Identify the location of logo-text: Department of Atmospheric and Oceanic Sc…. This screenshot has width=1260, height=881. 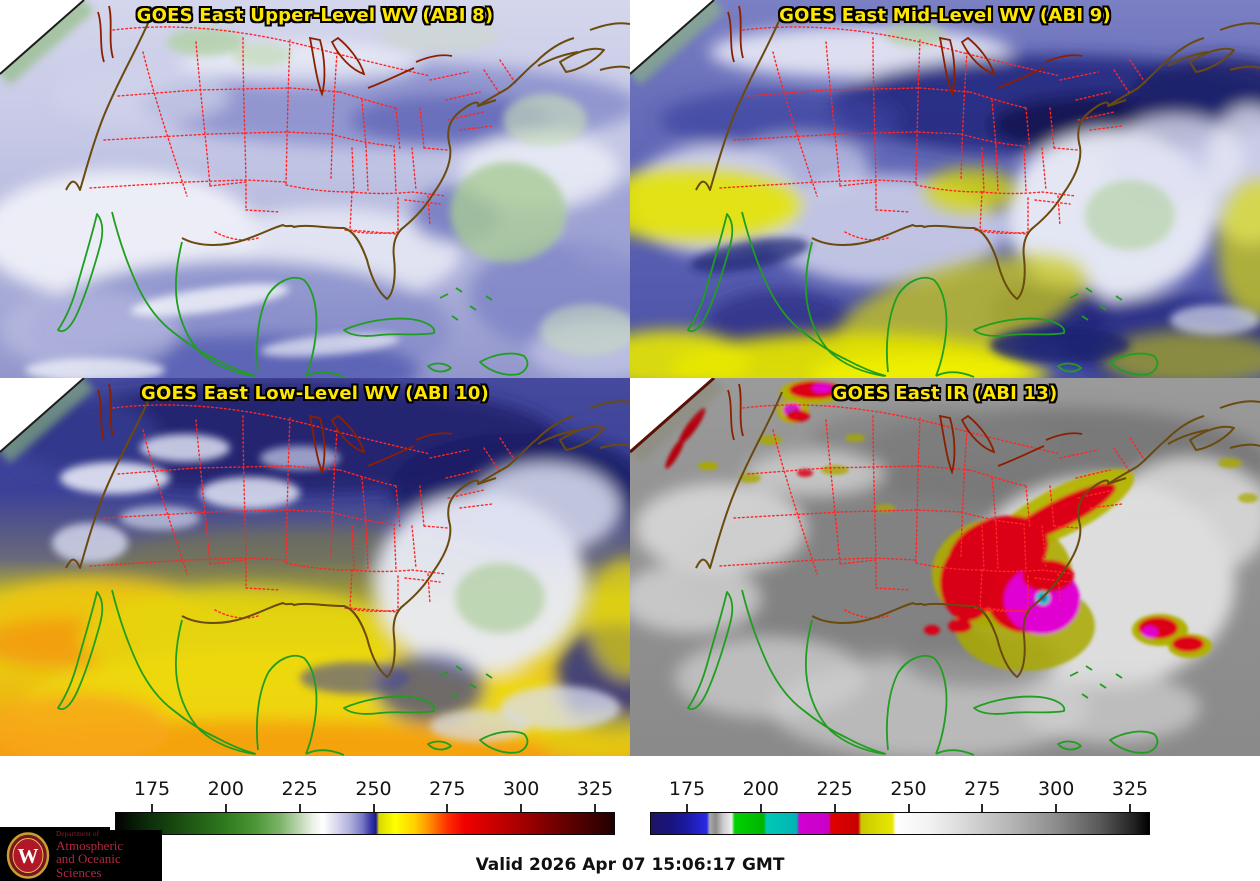
(109, 855).